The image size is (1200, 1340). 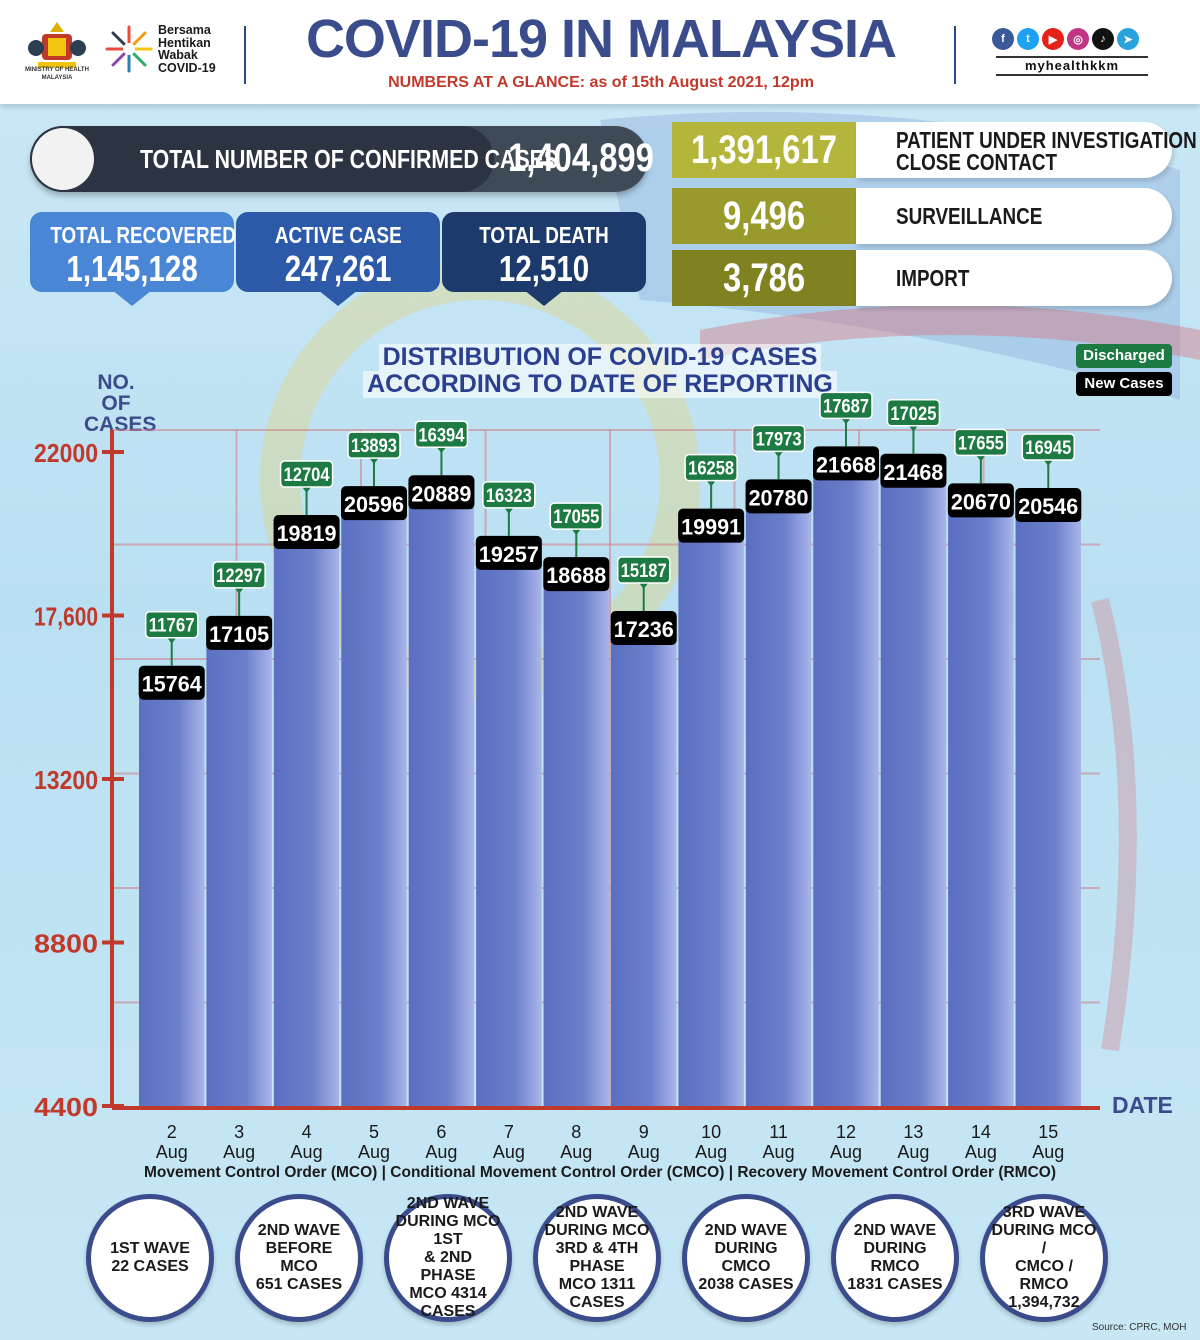 I want to click on wave-text-line: BEFORE MCO, so click(x=299, y=1257).